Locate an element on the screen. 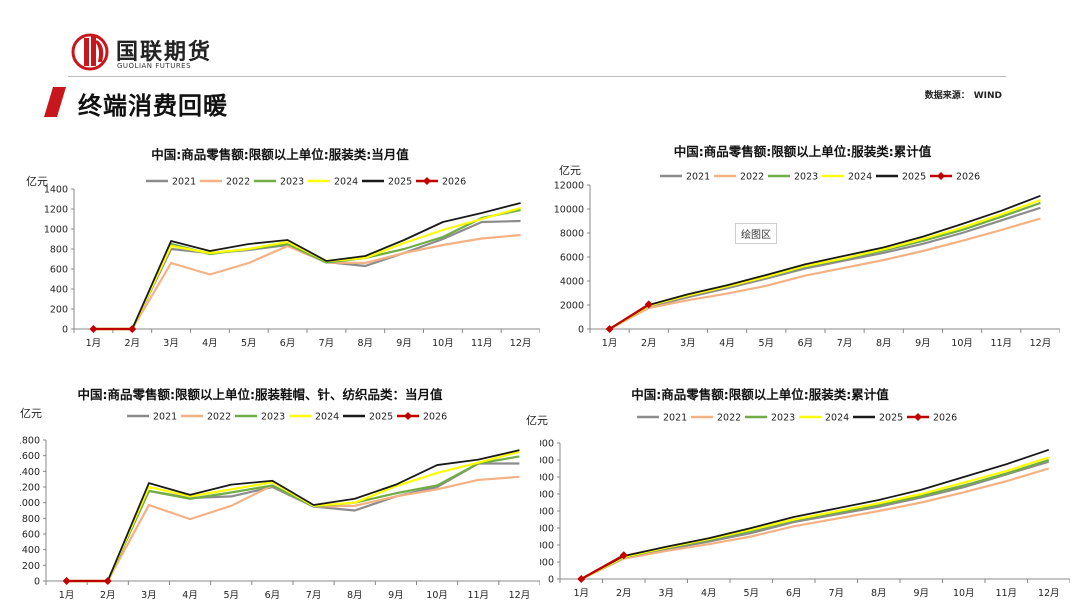 This screenshot has height=608, width=1080. logo-emblem-icon is located at coordinates (90, 52).